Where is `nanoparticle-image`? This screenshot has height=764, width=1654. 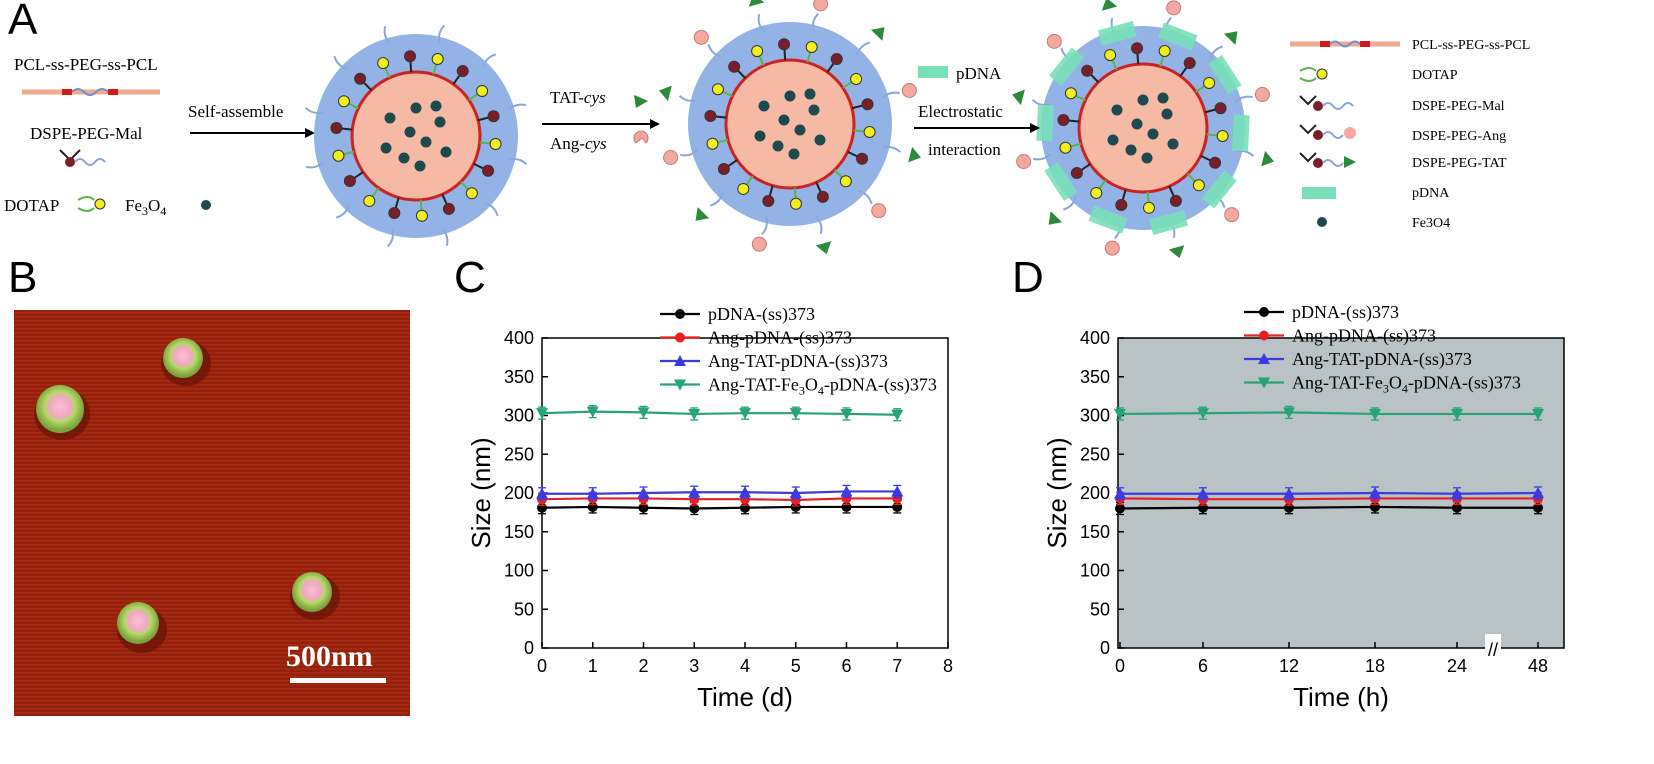
nanoparticle-image is located at coordinates (186, 362).